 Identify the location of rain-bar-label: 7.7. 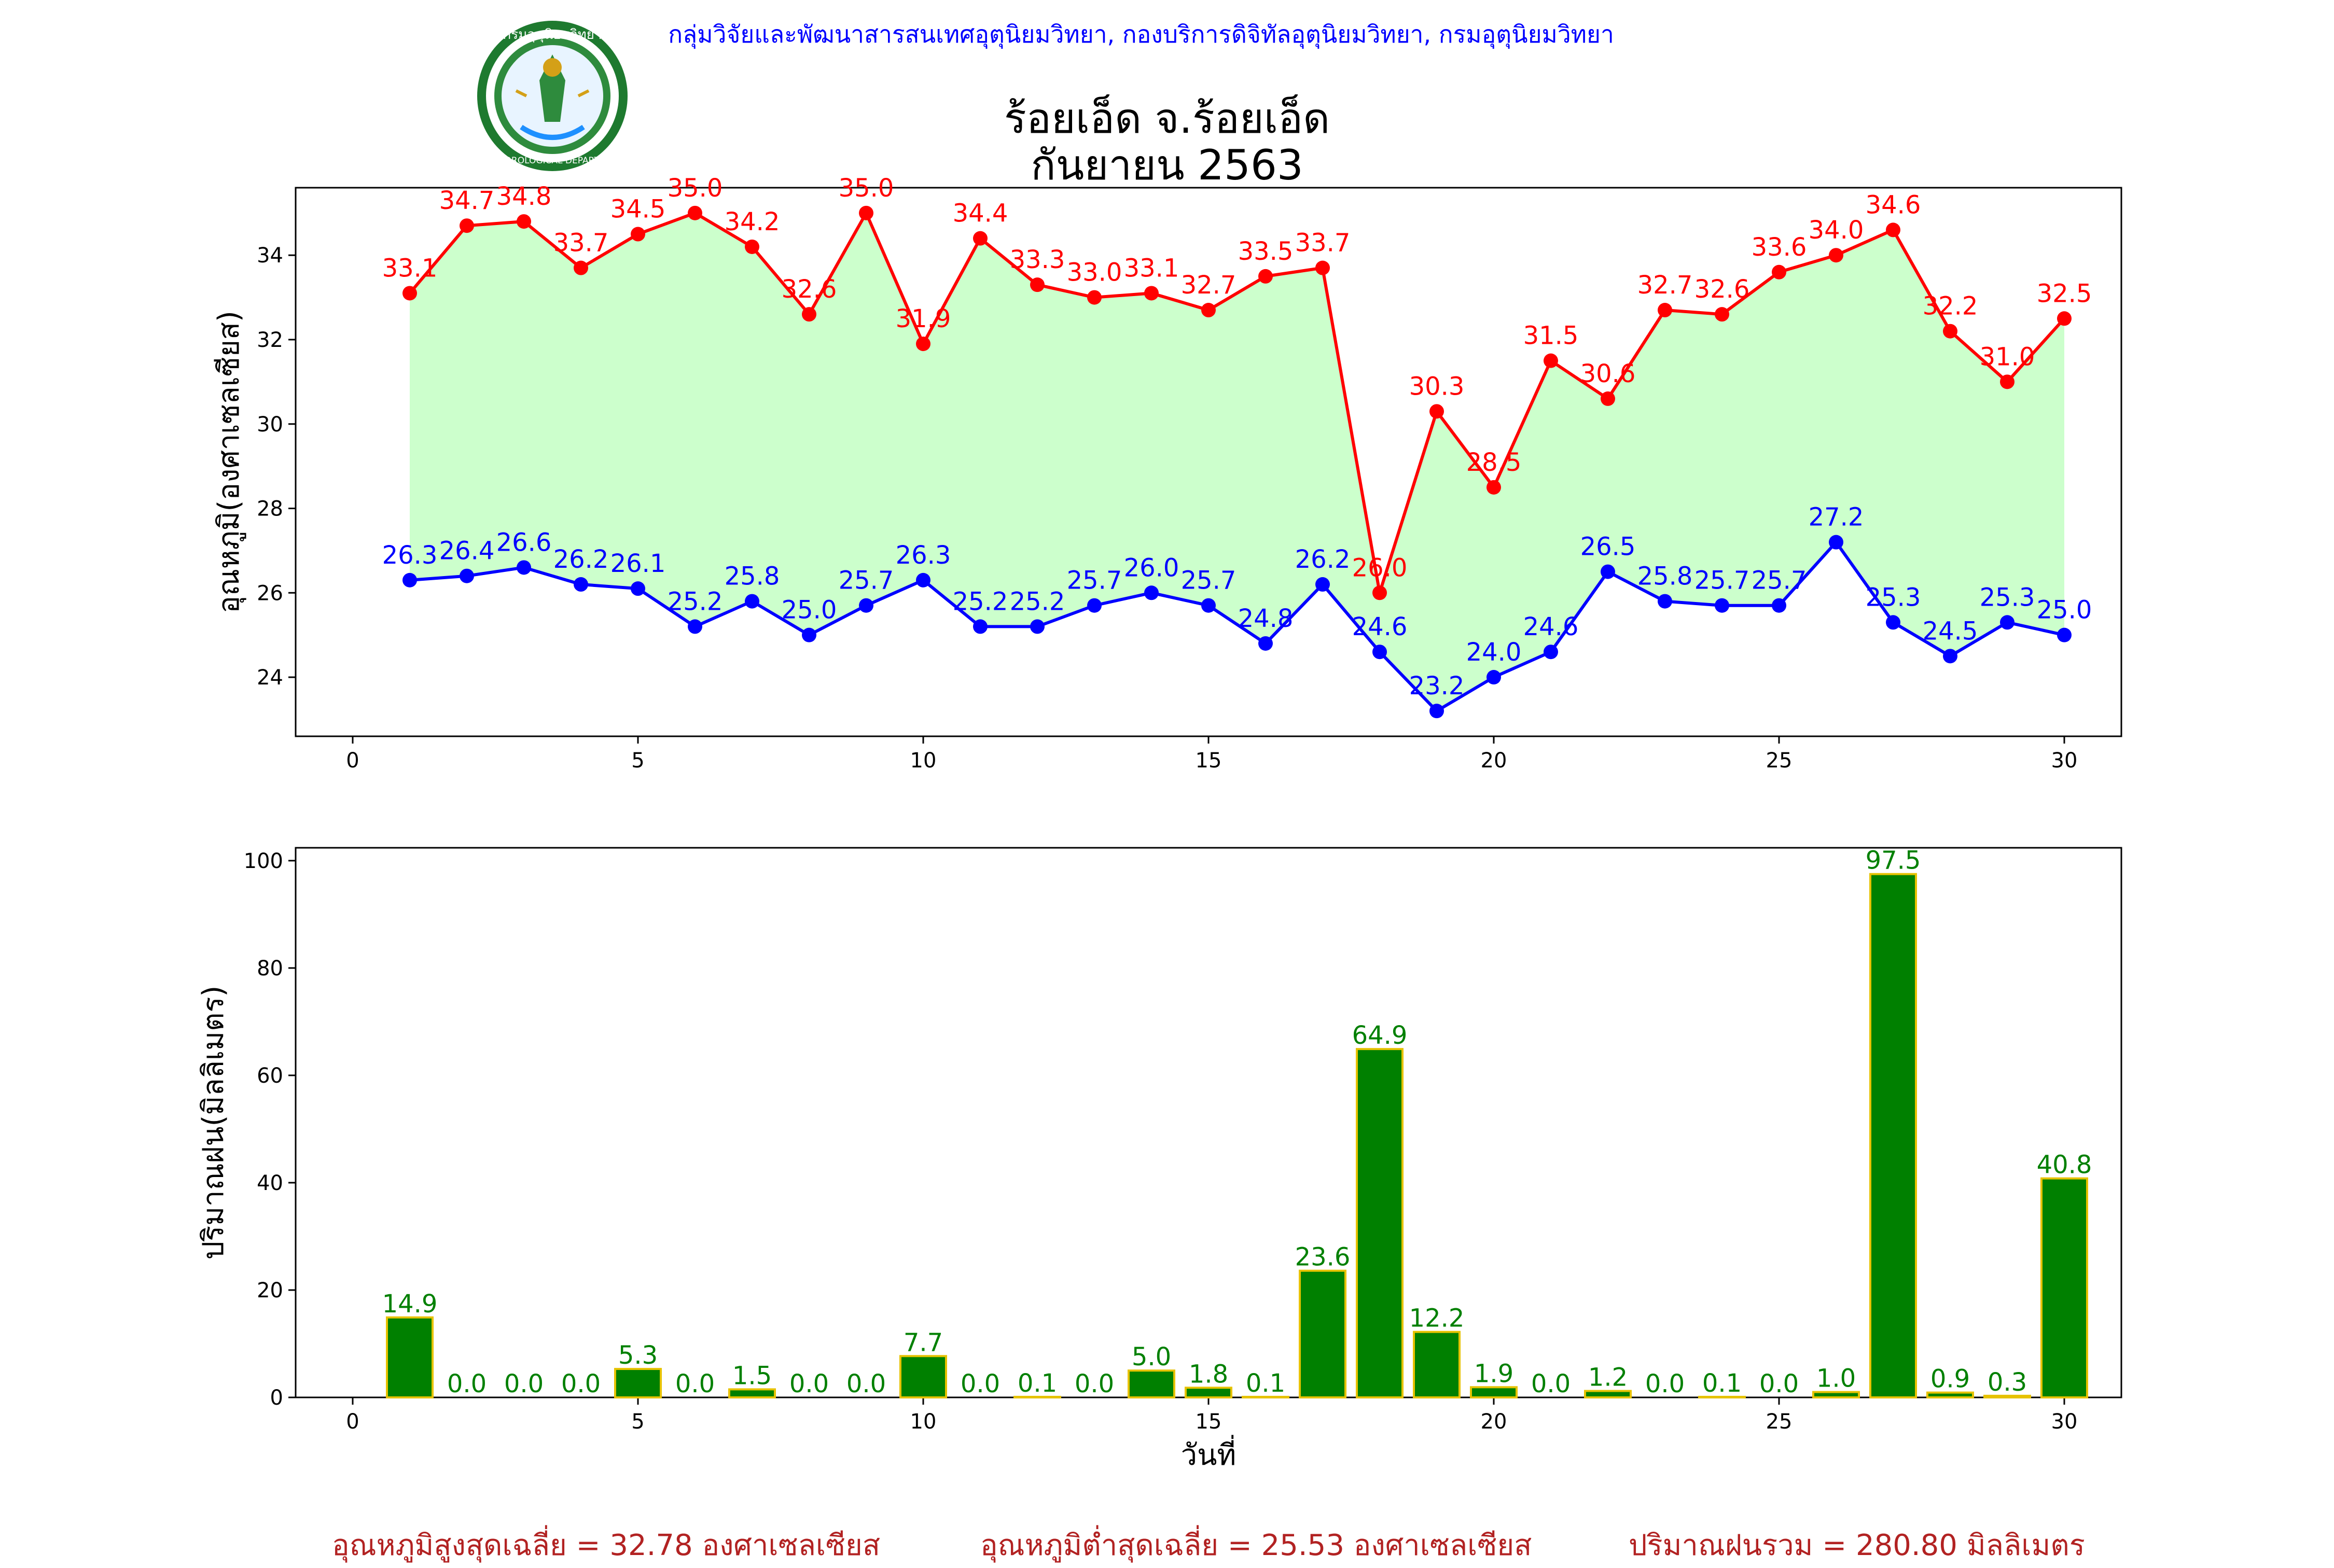
(924, 1342).